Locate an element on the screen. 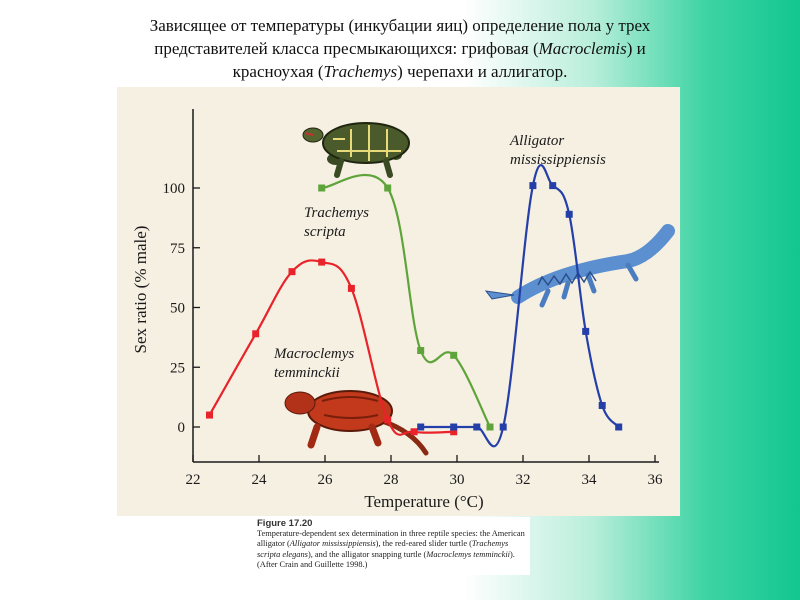  series-label-line-1: Alligator is located at coordinates (536, 141).